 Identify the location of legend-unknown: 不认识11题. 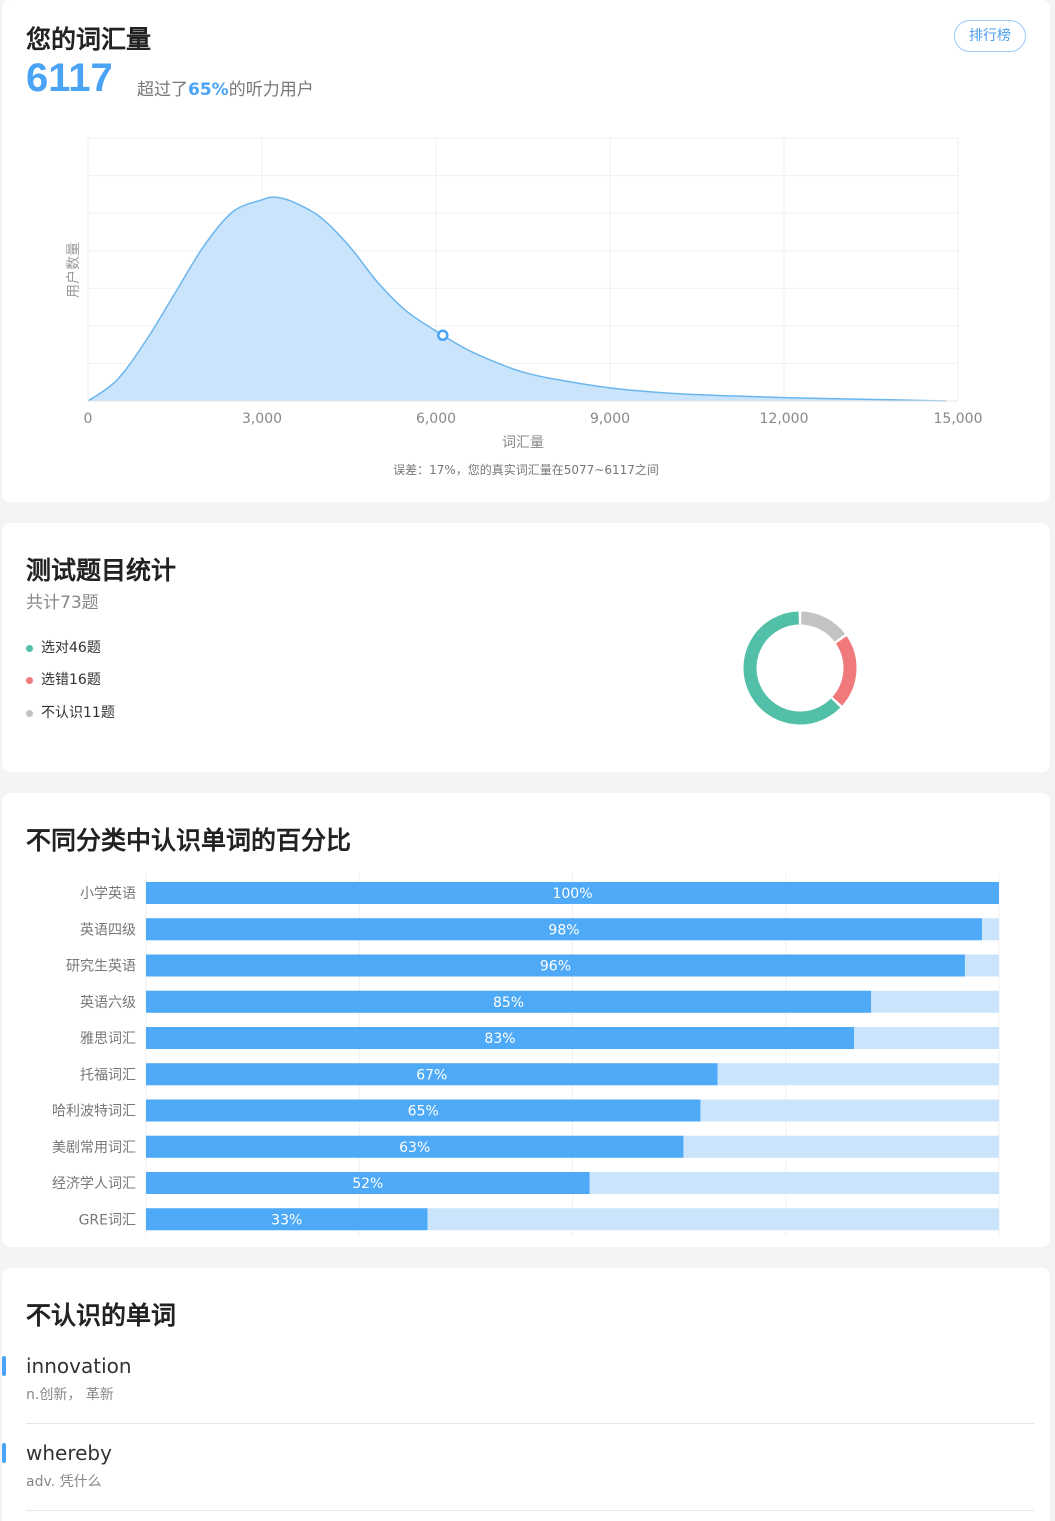
(70, 712).